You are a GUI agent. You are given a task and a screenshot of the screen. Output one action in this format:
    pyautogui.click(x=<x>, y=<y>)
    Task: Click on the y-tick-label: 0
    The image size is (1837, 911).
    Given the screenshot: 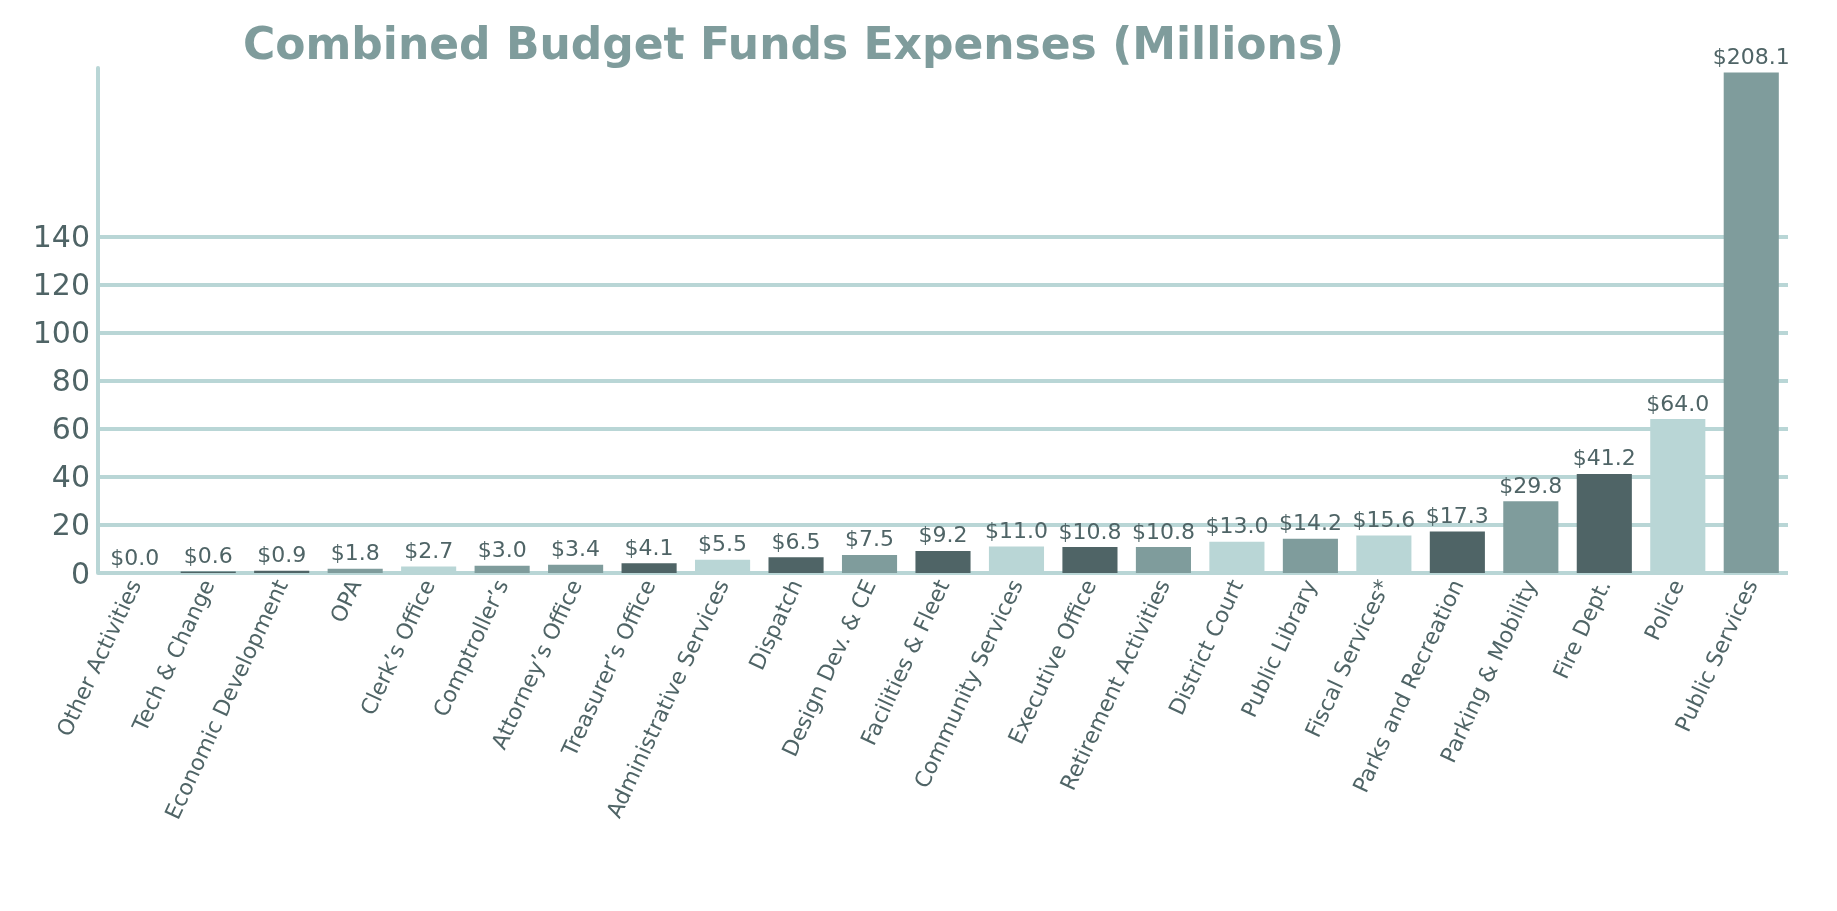 What is the action you would take?
    pyautogui.click(x=80, y=573)
    